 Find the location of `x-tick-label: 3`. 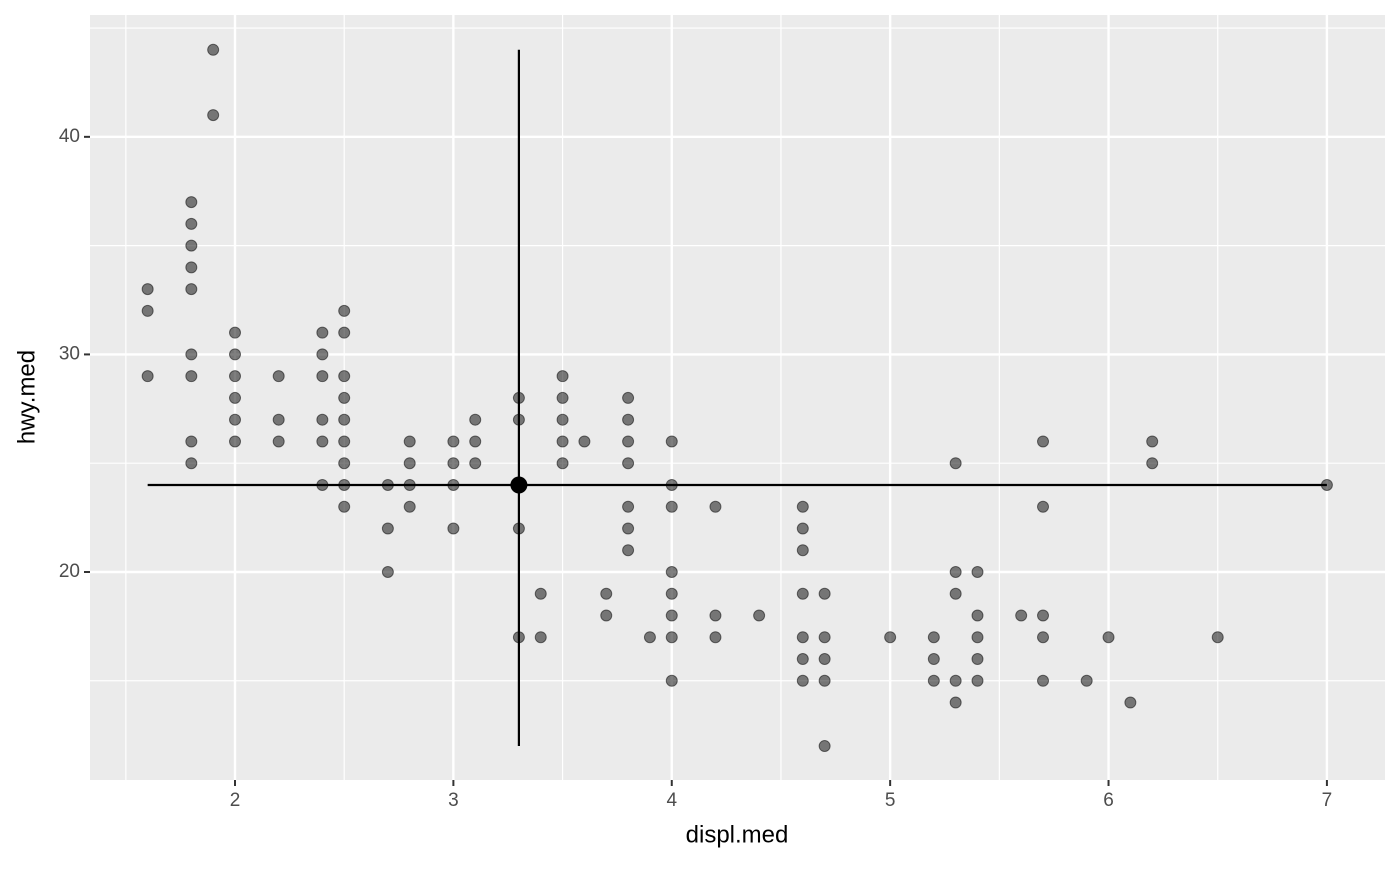

x-tick-label: 3 is located at coordinates (453, 800).